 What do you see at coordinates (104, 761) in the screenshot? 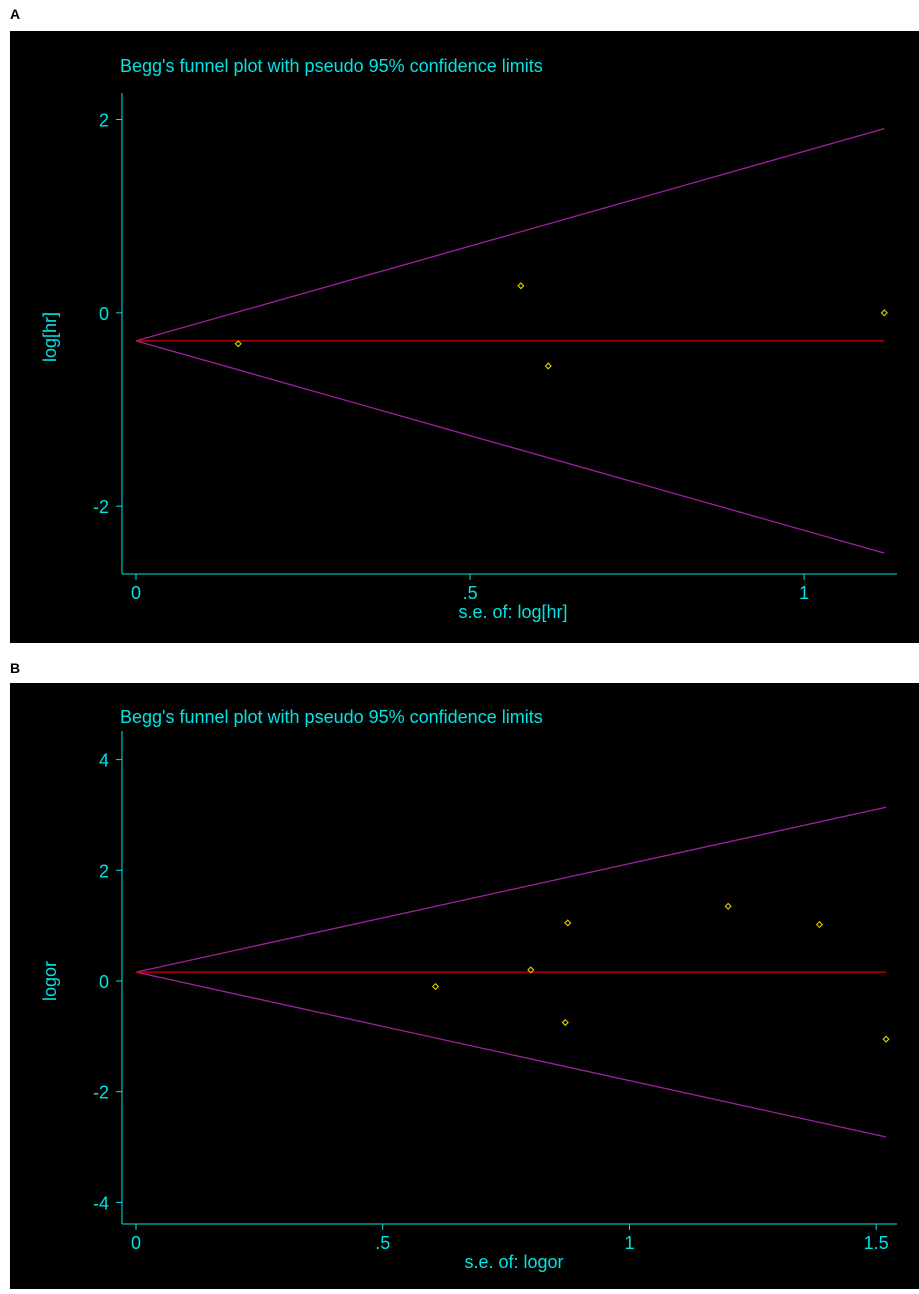
I see `y-tick-label: 4` at bounding box center [104, 761].